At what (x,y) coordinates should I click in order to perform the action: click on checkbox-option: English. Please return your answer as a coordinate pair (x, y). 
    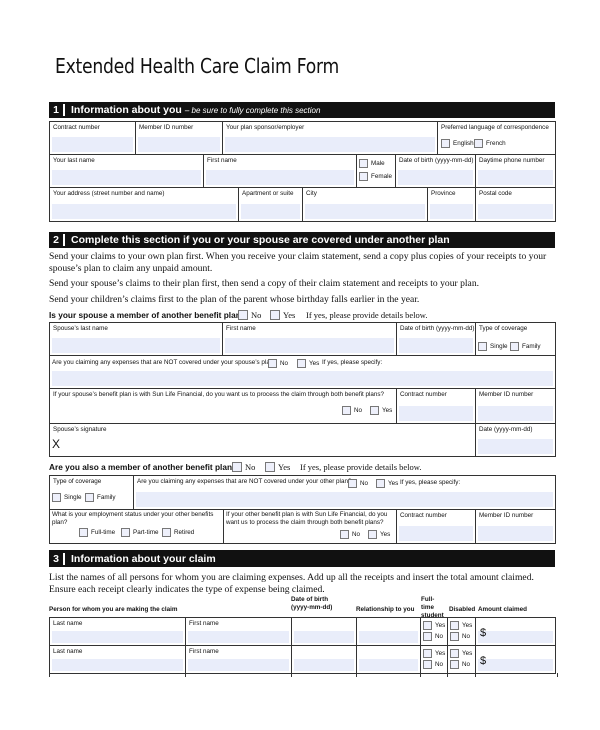
    Looking at the image, I should click on (457, 143).